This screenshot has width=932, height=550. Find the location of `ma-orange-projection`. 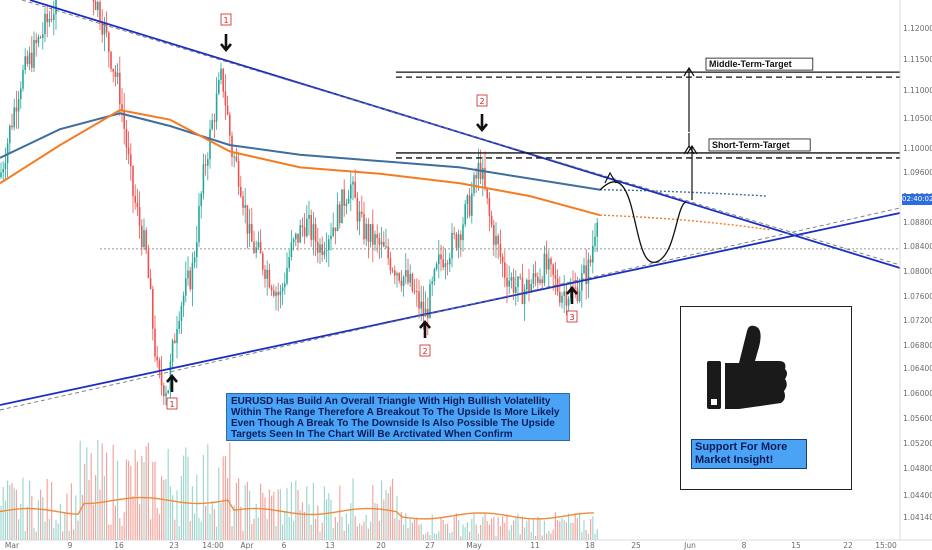

ma-orange-projection is located at coordinates (685, 222).